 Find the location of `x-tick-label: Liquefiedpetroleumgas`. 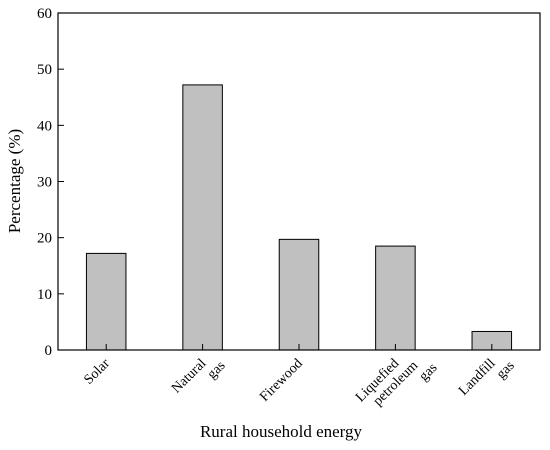

x-tick-label: Liquefiedpetroleumgas is located at coordinates (396, 382).